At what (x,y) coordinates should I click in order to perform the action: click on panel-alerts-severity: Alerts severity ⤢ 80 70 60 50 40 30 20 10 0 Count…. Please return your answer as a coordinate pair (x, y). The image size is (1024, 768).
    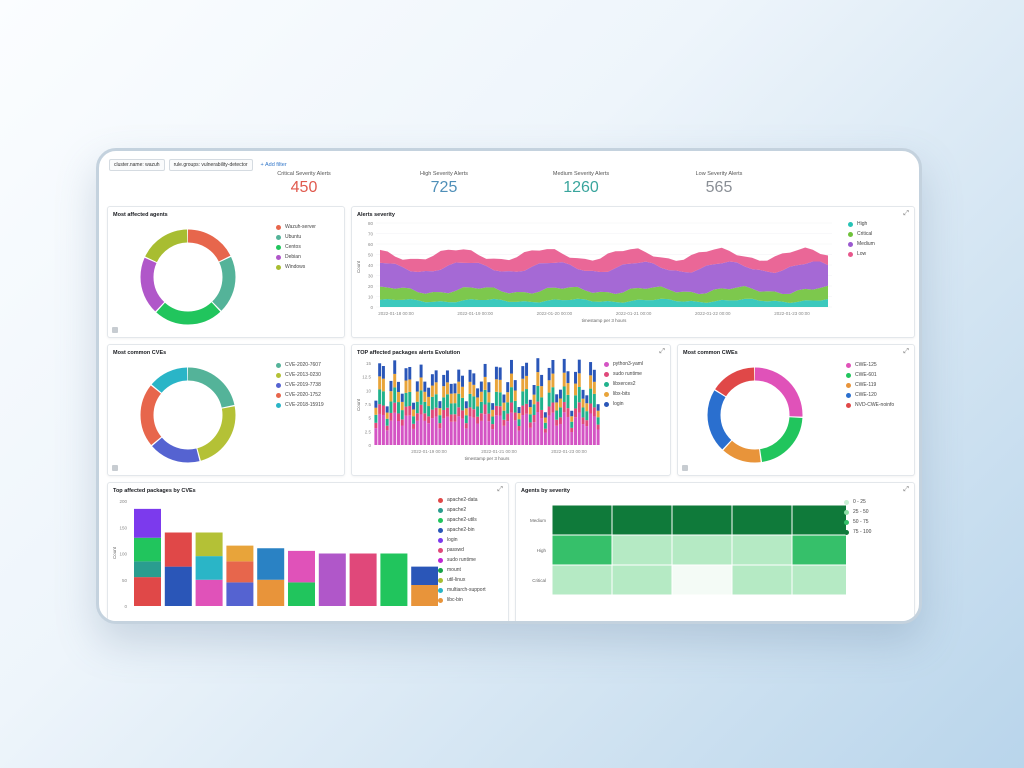
    Looking at the image, I should click on (633, 272).